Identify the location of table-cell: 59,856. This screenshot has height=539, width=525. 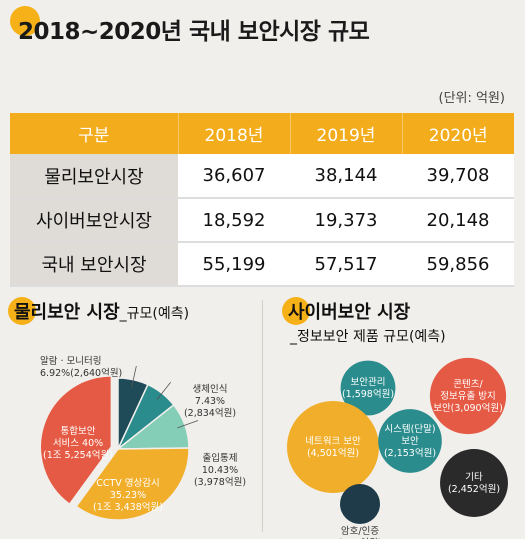
(458, 264).